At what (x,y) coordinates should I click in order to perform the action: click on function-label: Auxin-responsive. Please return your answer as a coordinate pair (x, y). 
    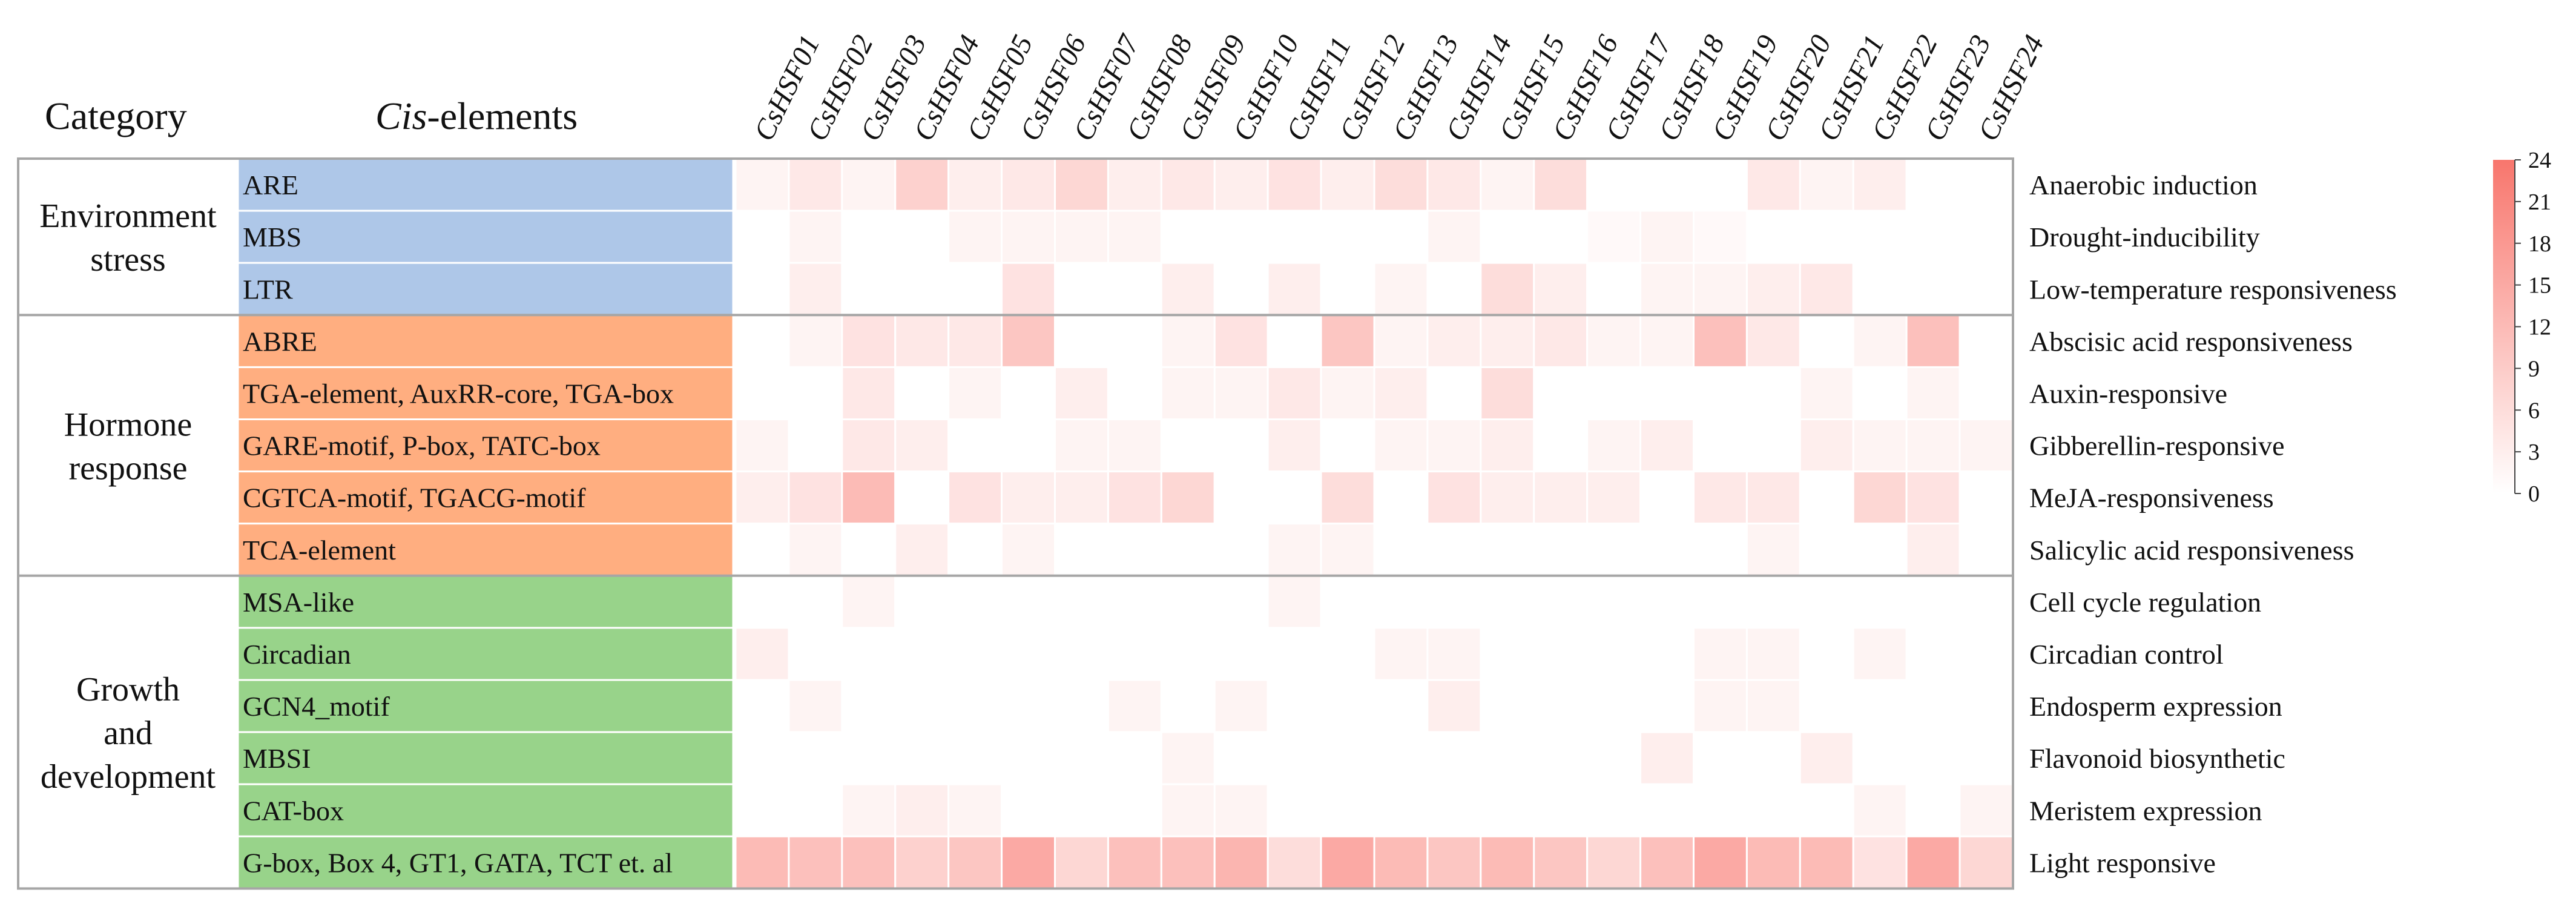
    Looking at the image, I should click on (2128, 393).